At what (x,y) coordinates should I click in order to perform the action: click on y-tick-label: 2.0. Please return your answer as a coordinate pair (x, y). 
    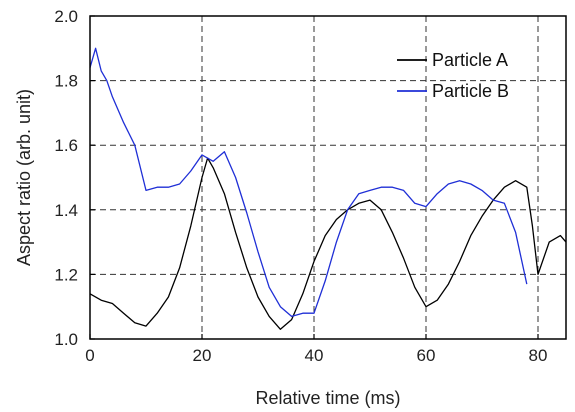
    Looking at the image, I should click on (66, 16).